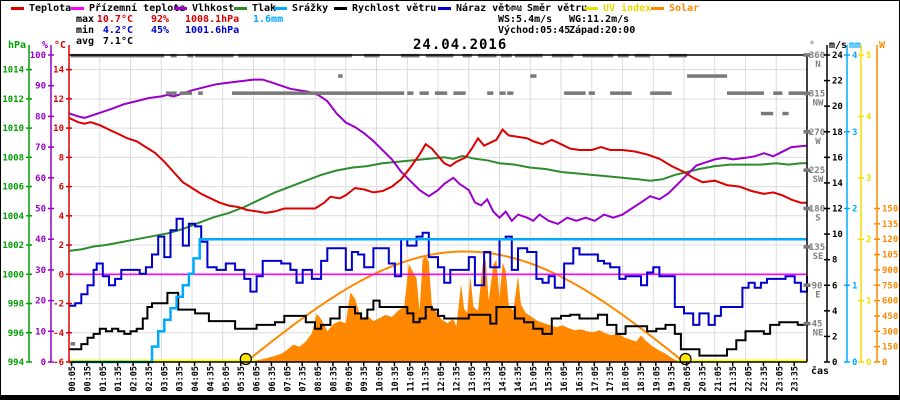 Image resolution: width=900 pixels, height=400 pixels. I want to click on axis-tick-label: 30, so click(40, 271).